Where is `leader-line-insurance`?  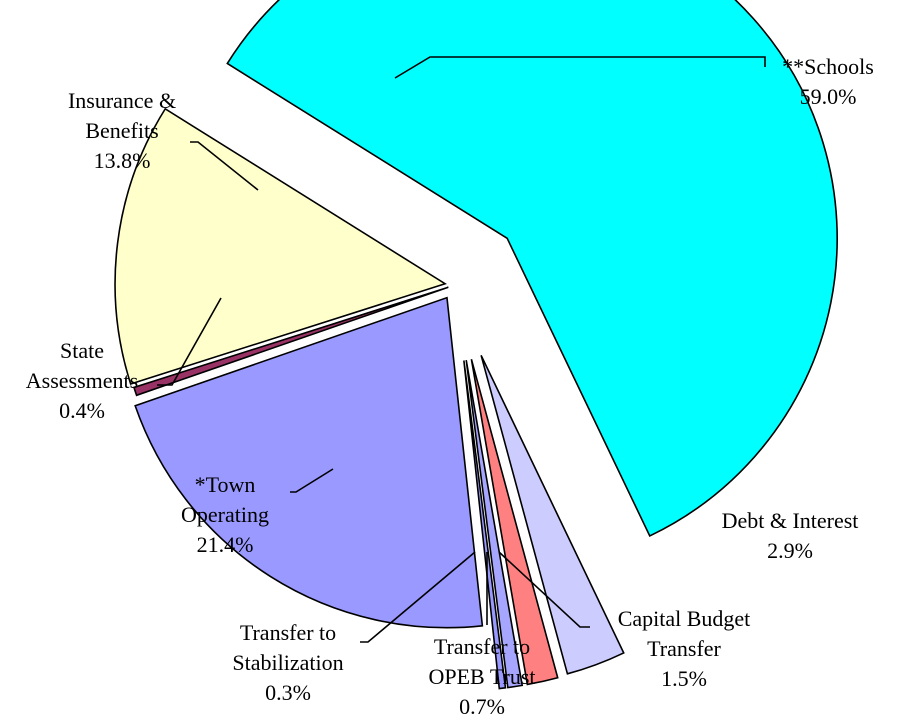
leader-line-insurance is located at coordinates (224, 166).